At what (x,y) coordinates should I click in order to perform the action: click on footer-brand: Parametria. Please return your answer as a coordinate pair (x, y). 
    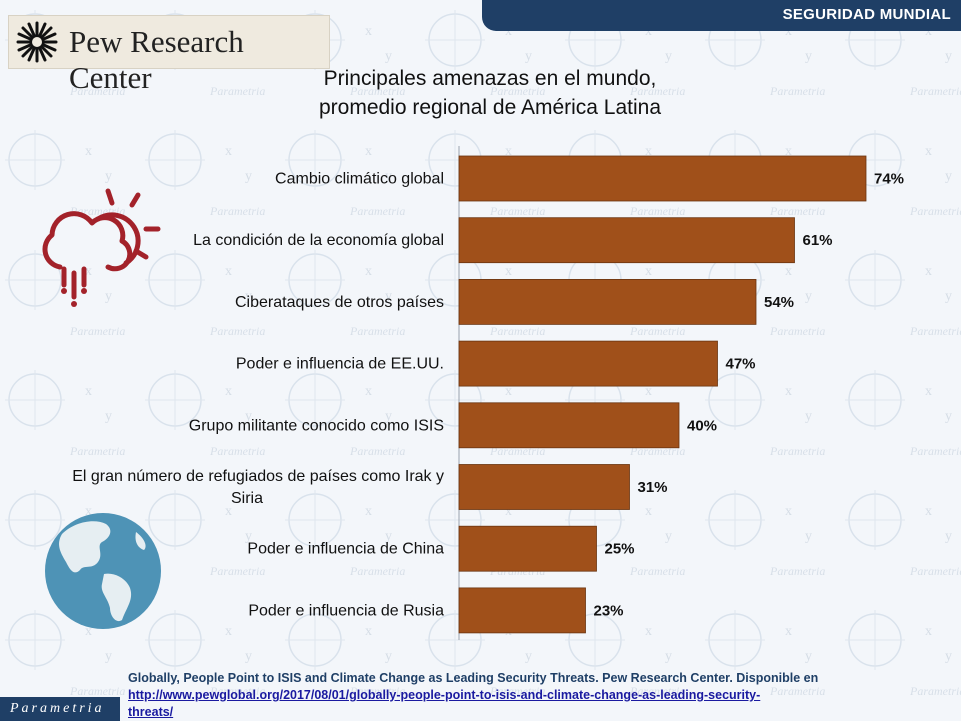
    Looking at the image, I should click on (57, 708).